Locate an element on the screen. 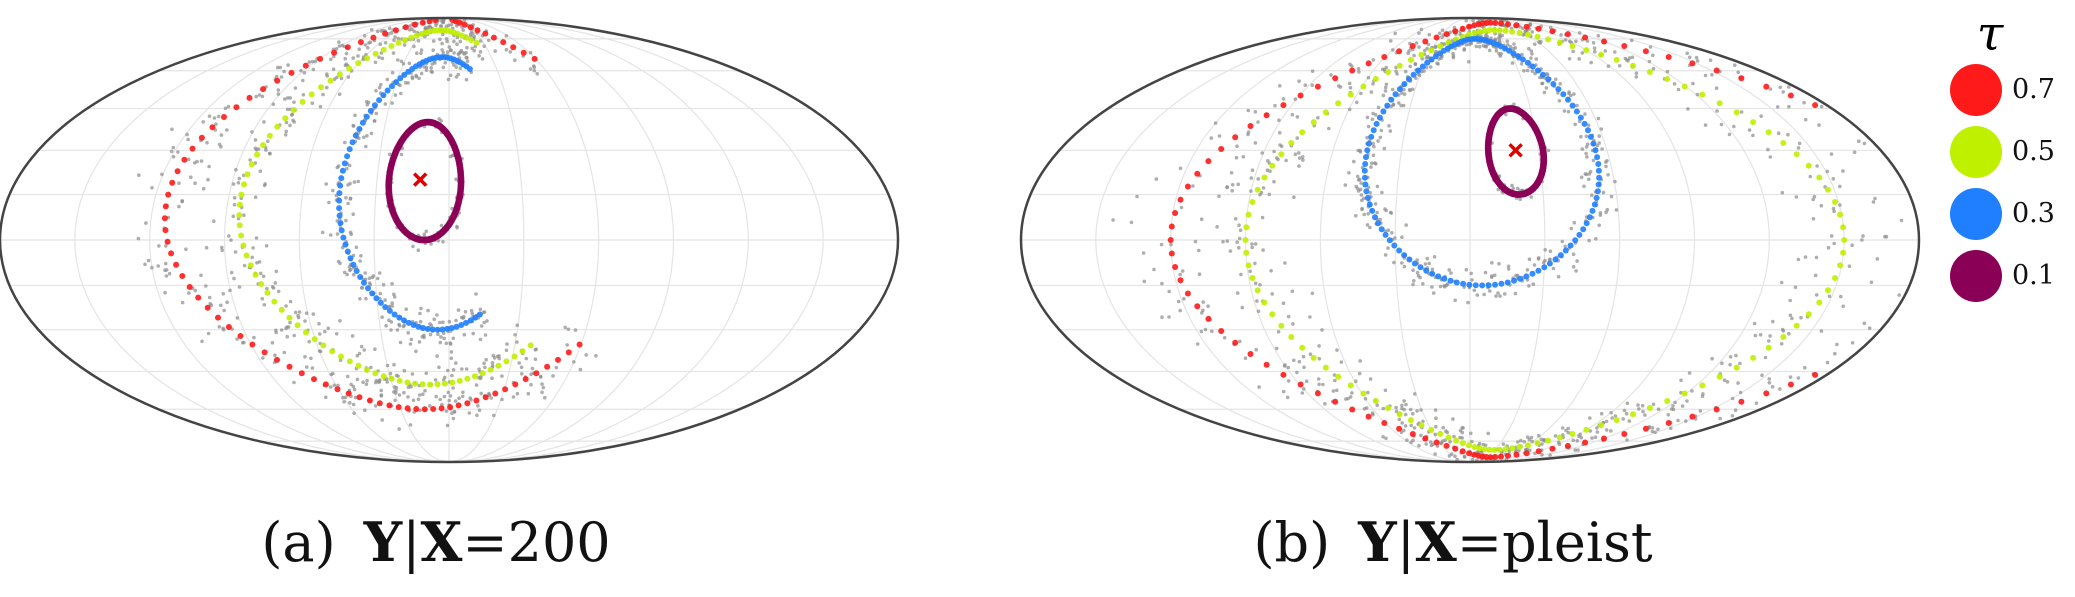 The image size is (2075, 597). contour-tau-0.3 is located at coordinates (1482, 162).